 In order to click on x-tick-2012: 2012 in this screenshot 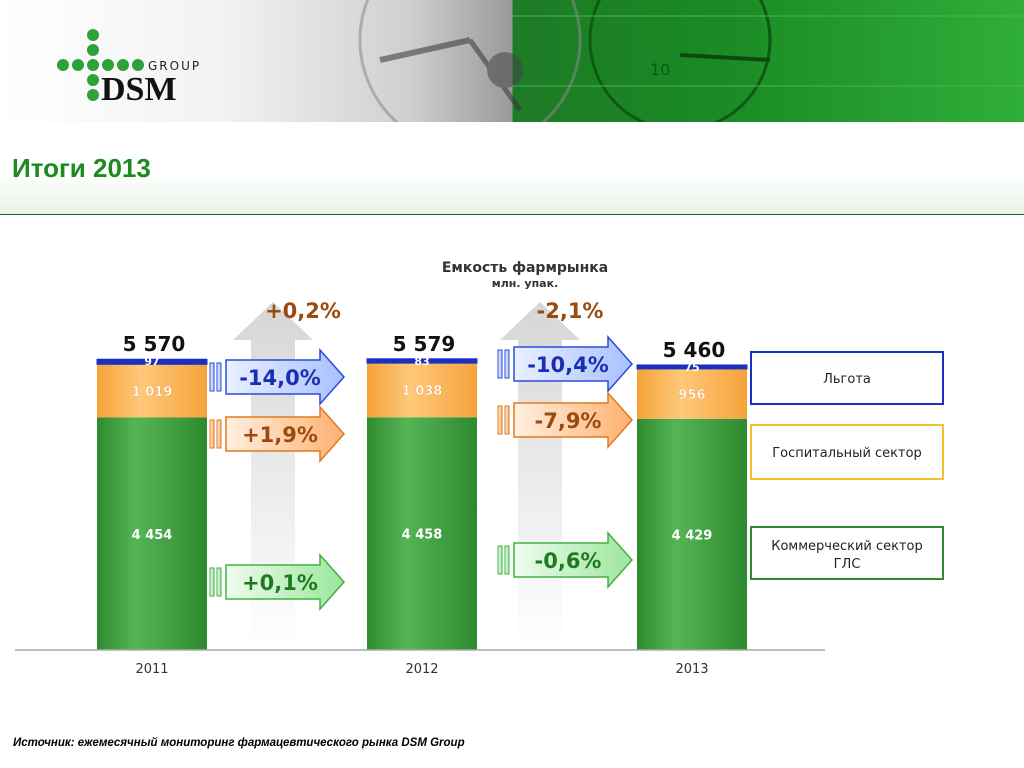, I will do `click(421, 669)`.